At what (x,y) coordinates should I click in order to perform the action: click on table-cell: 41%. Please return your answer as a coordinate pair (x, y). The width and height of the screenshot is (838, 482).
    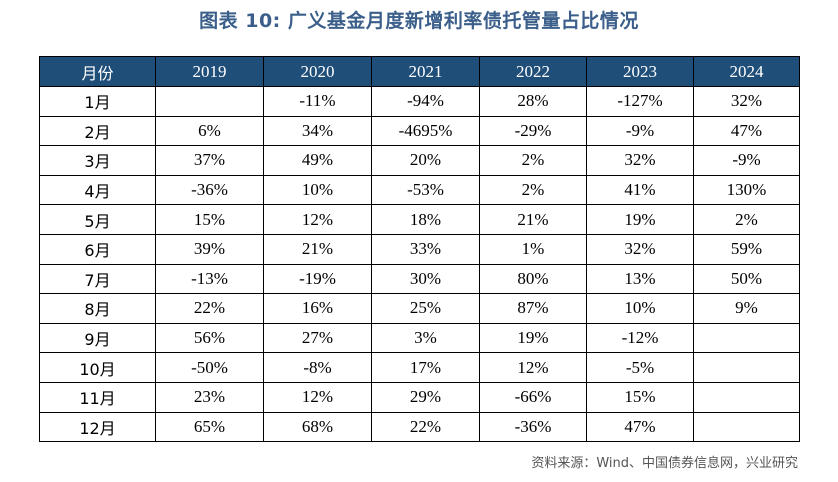
    Looking at the image, I should click on (640, 190).